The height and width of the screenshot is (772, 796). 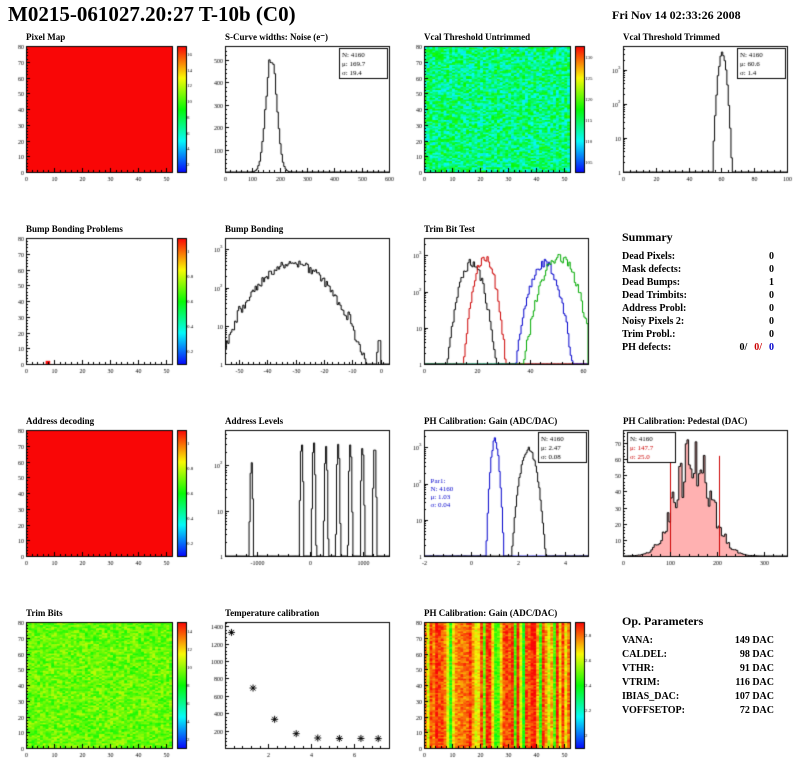 I want to click on panel-bump-bonding-problems: Bump Bonding Problems, so click(x=99, y=305).